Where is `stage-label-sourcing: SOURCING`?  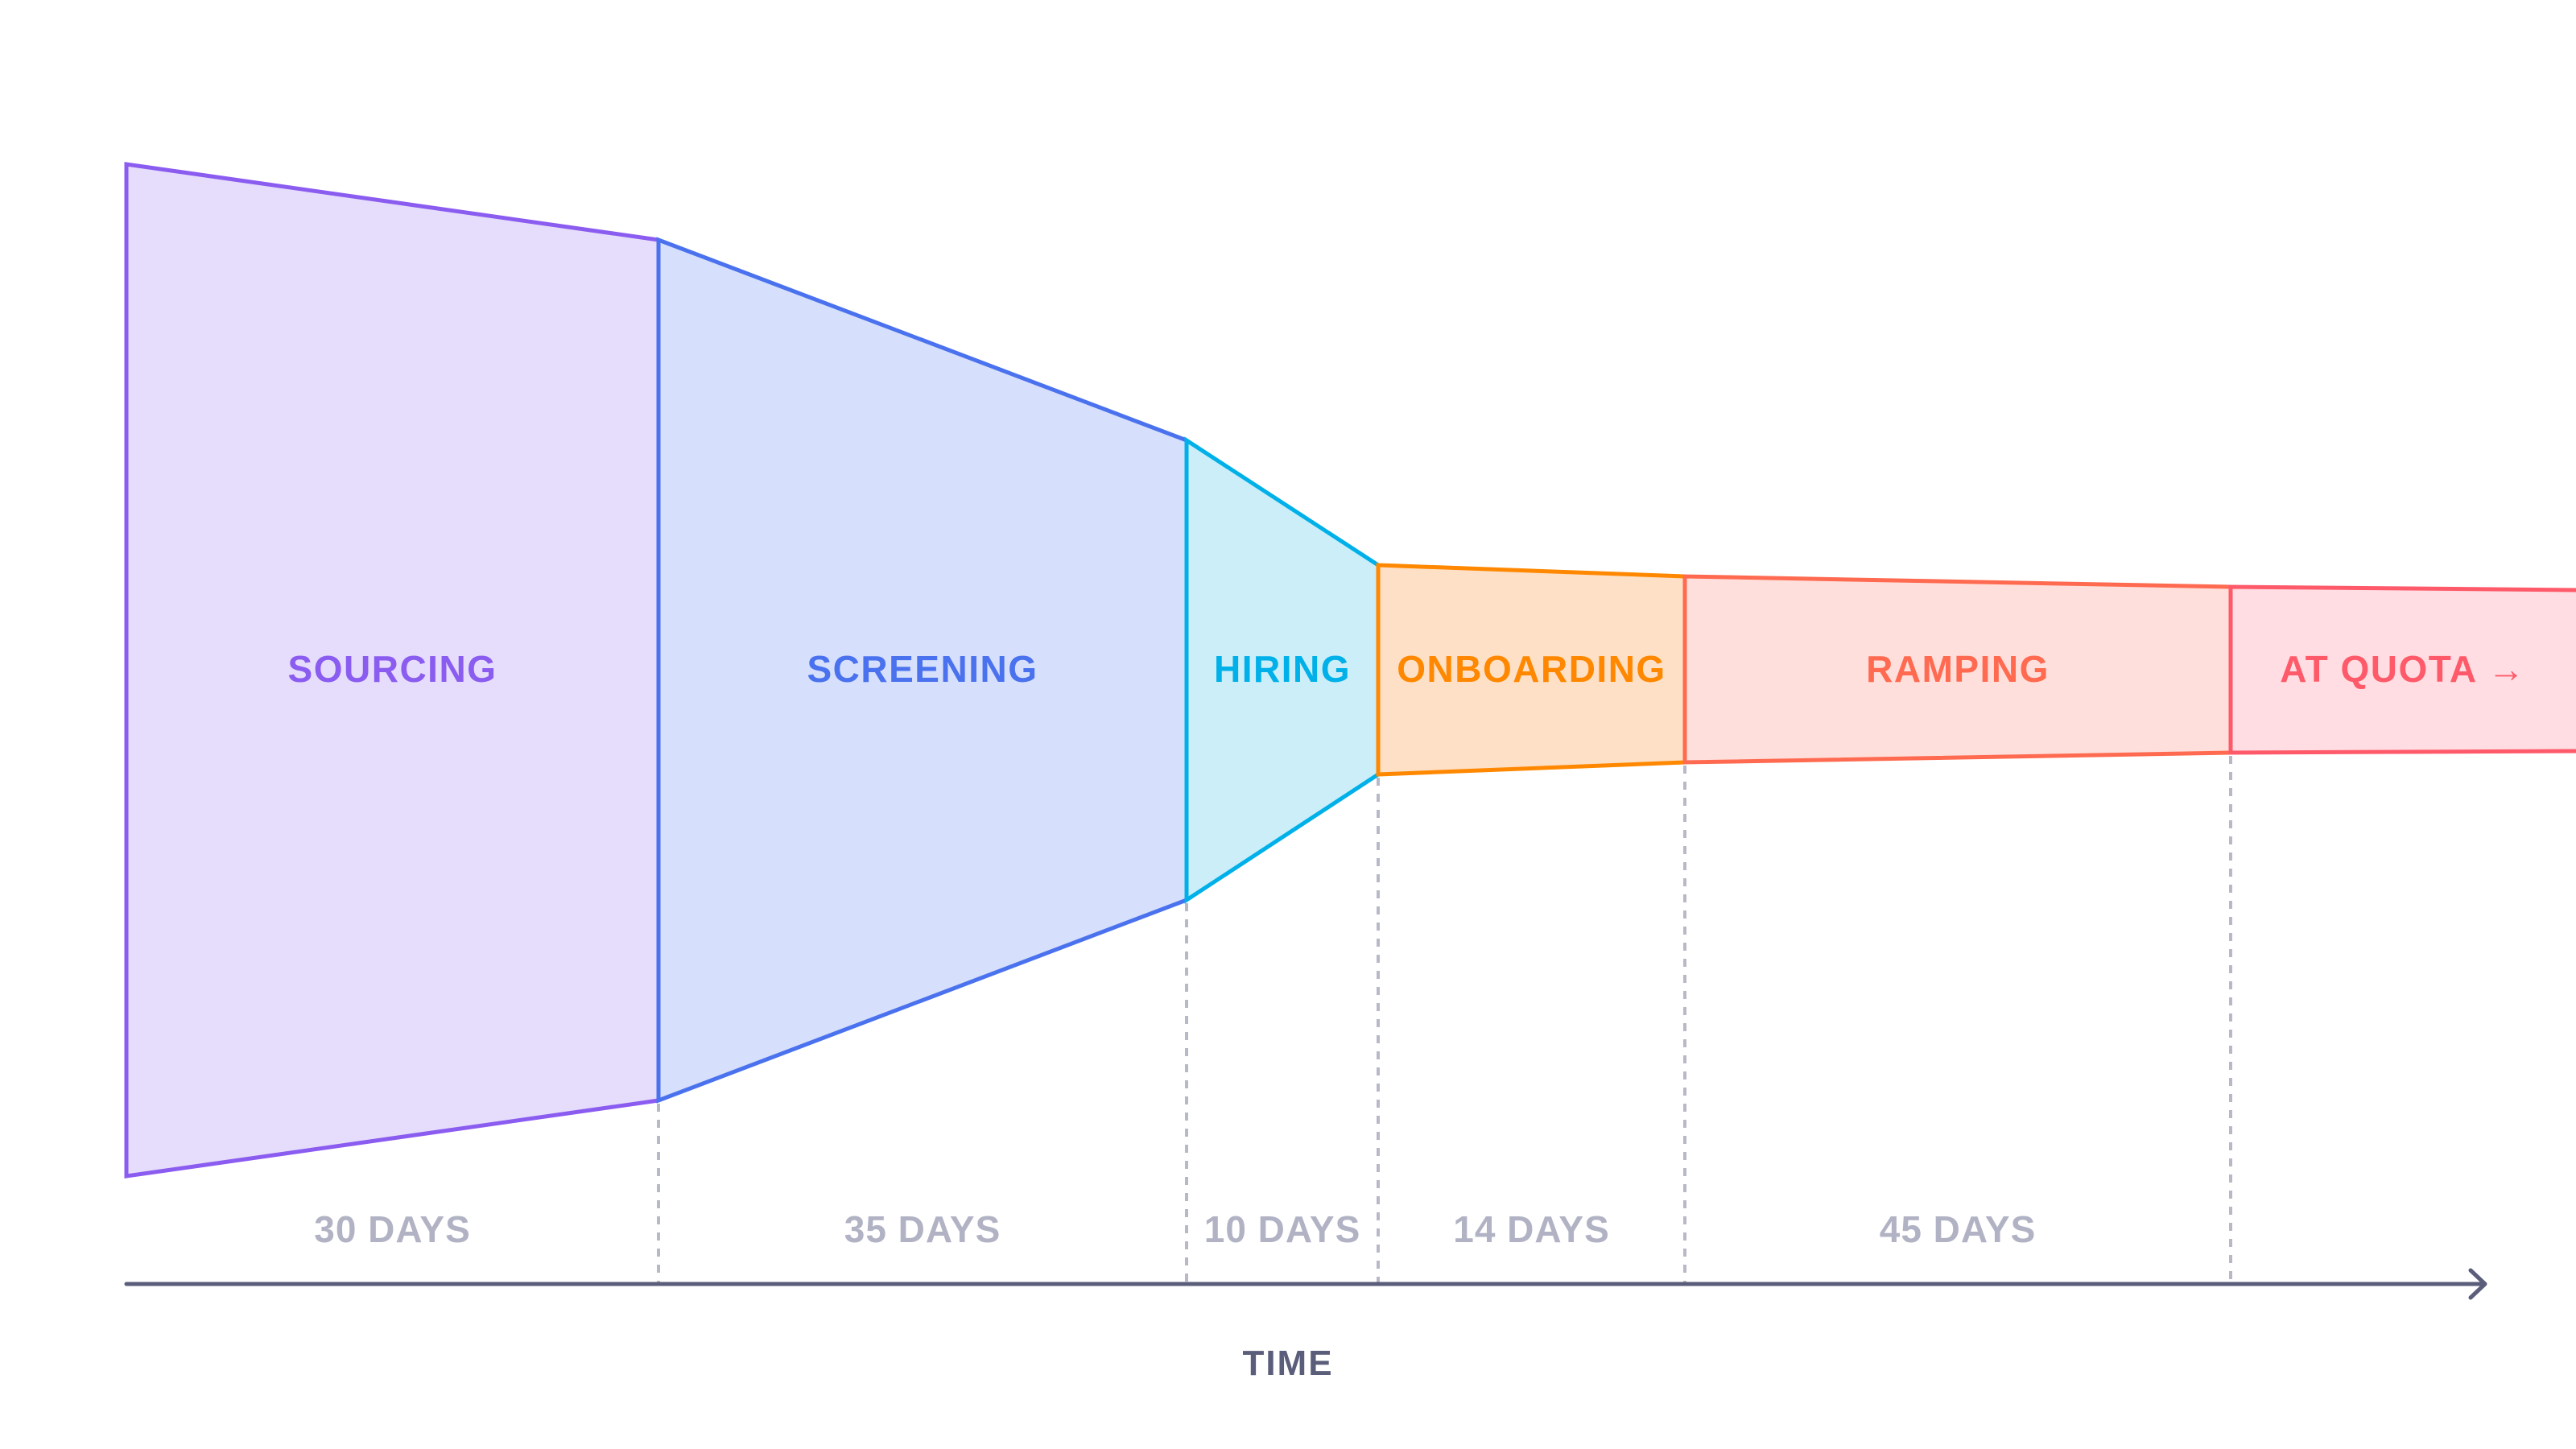
stage-label-sourcing: SOURCING is located at coordinates (392, 669).